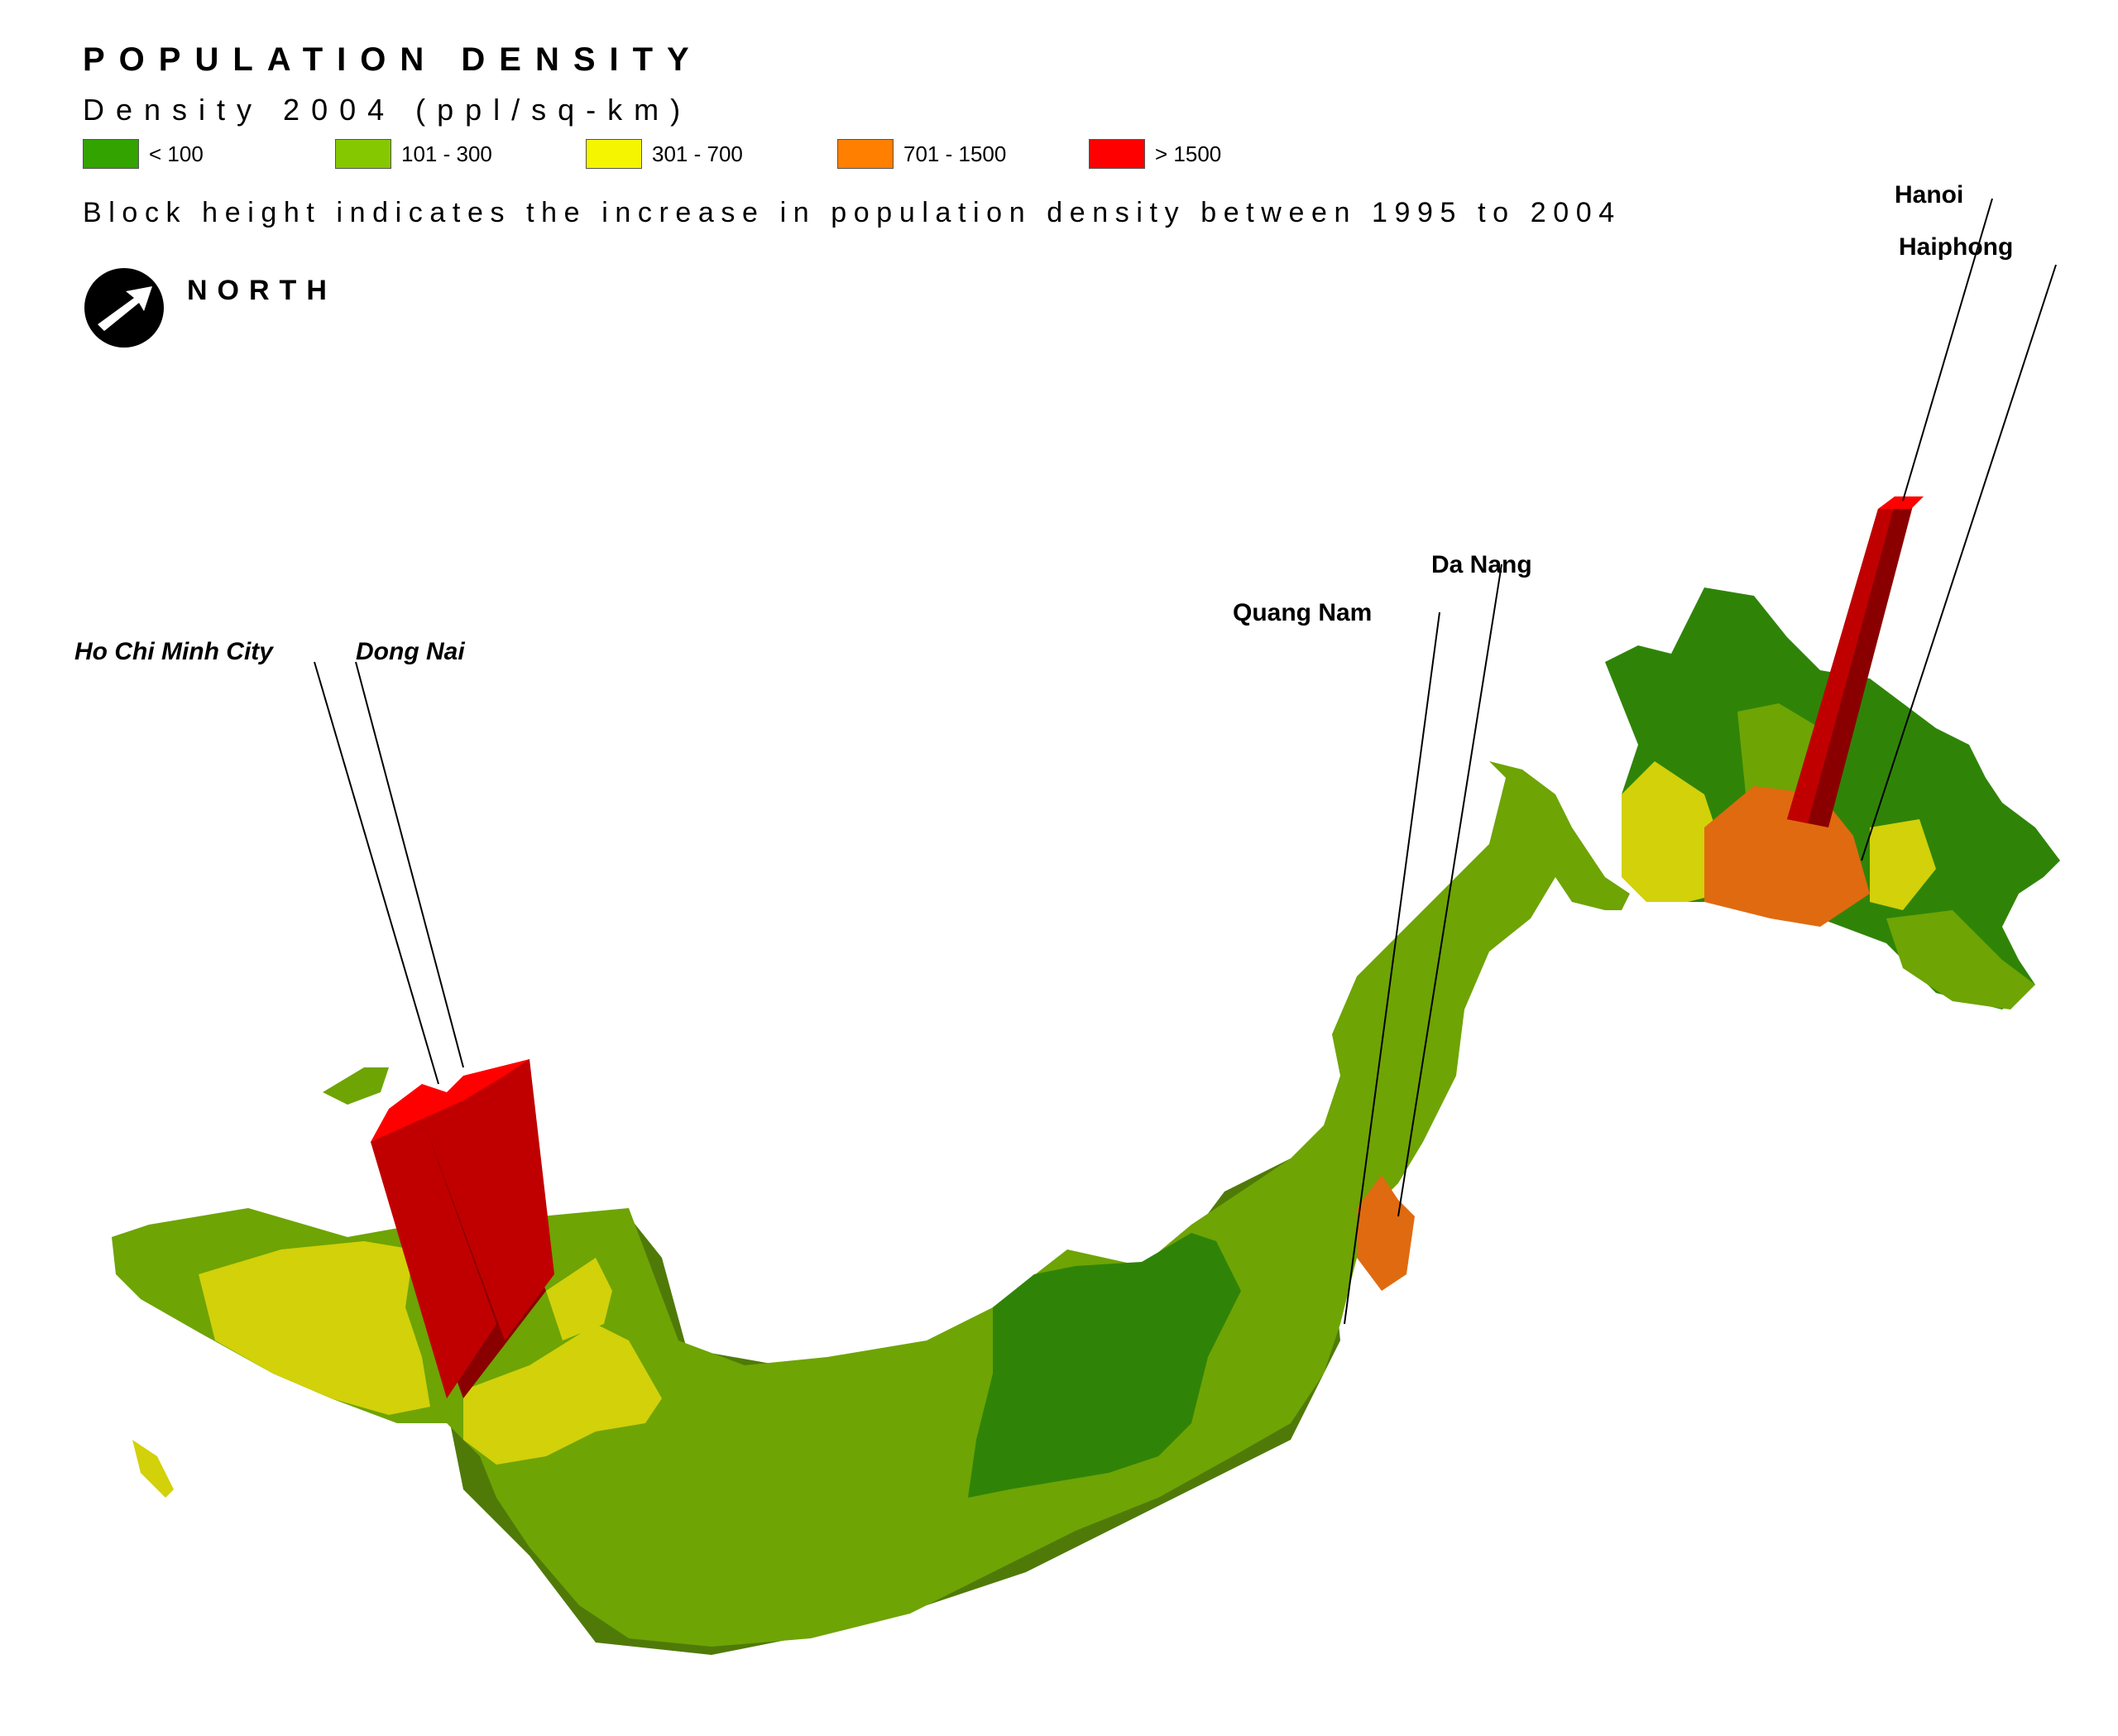  I want to click on province-north-coast-yellow, so click(1903, 865).